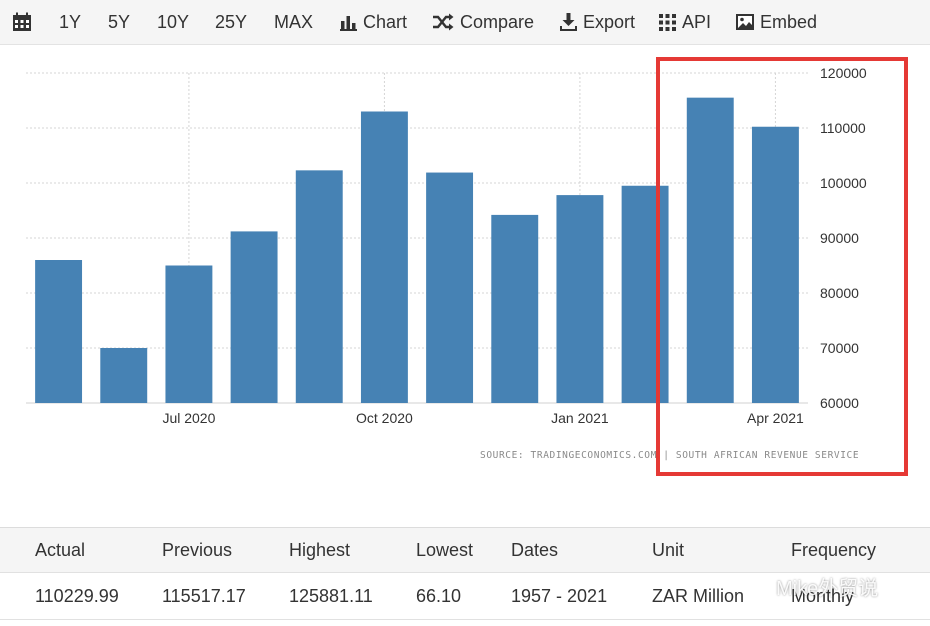  I want to click on range-max-label: MAX, so click(294, 21).